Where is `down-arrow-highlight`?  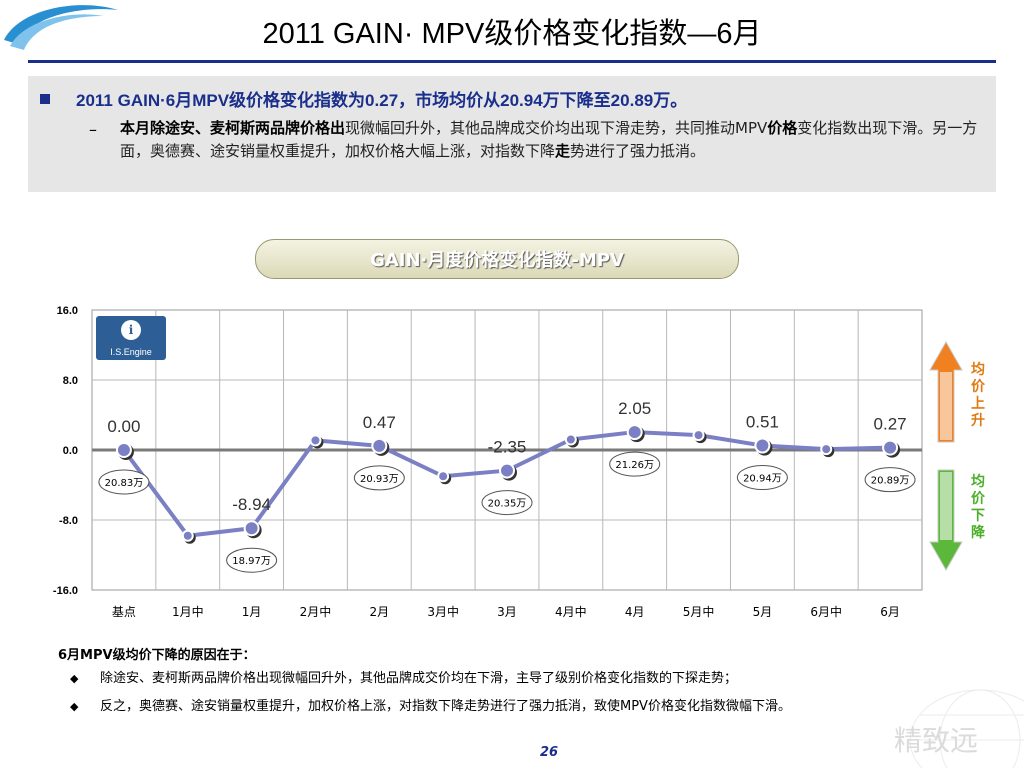
down-arrow-highlight is located at coordinates (946, 506).